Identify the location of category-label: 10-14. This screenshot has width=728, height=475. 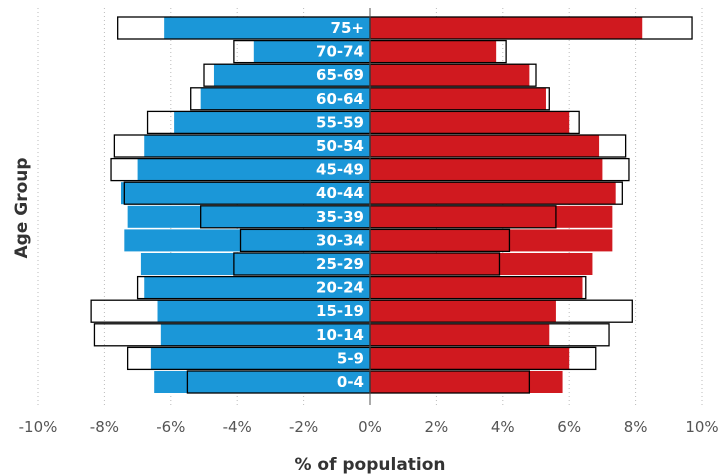
(340, 335).